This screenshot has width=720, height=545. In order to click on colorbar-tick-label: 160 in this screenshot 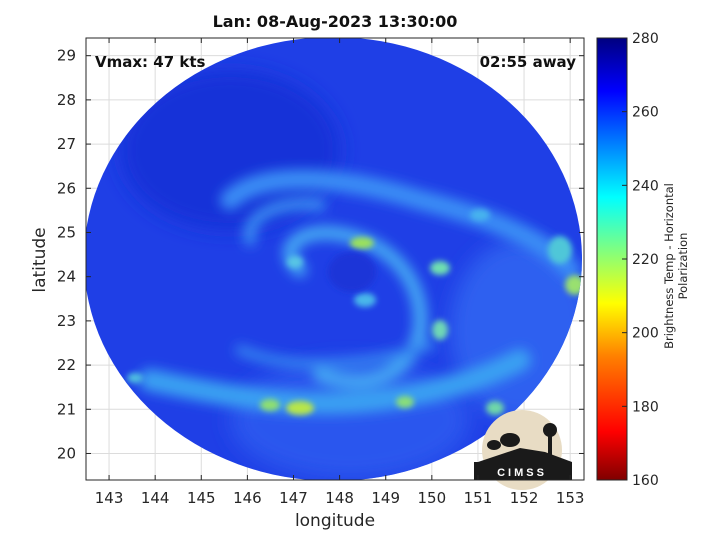, I will do `click(645, 481)`.